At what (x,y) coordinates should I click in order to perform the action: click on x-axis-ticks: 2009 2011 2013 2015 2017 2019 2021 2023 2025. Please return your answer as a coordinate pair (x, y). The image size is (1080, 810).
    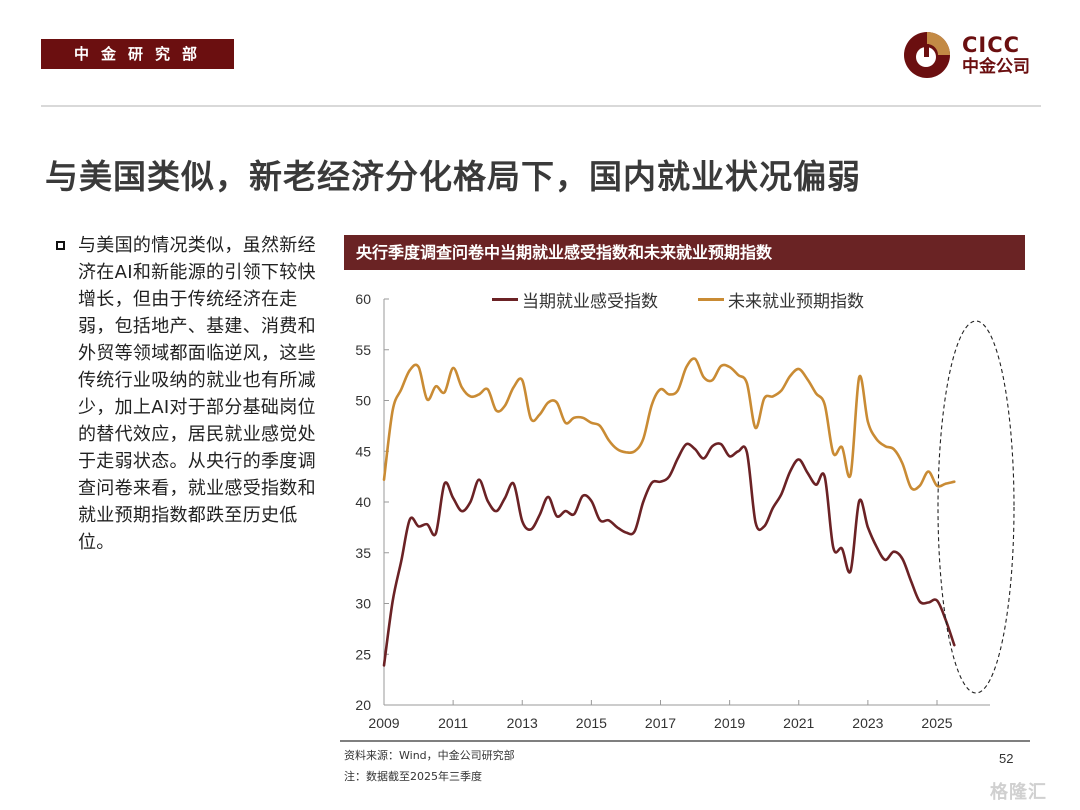
    Looking at the image, I should click on (660, 715).